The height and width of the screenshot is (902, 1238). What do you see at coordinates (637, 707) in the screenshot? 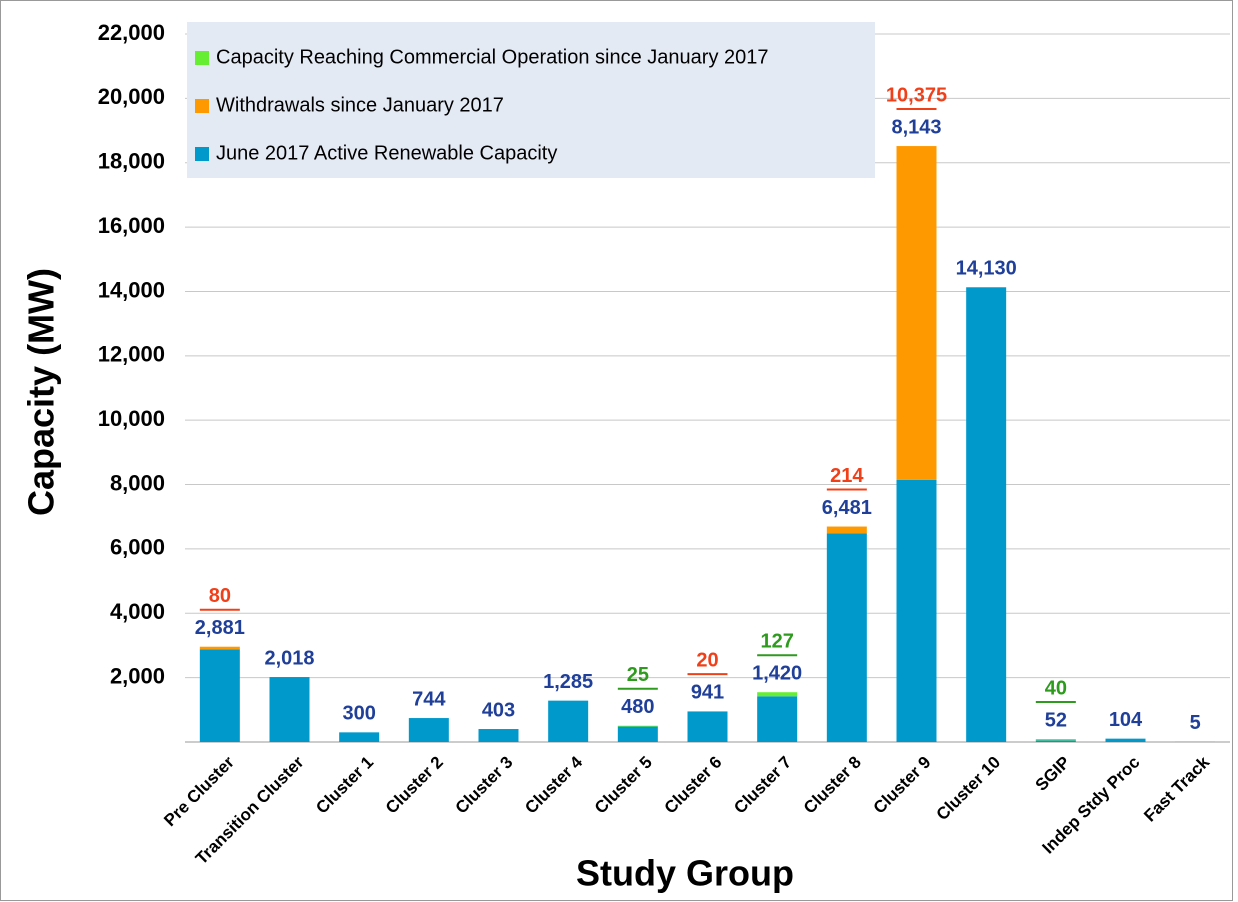
I see `value-label: 480` at bounding box center [637, 707].